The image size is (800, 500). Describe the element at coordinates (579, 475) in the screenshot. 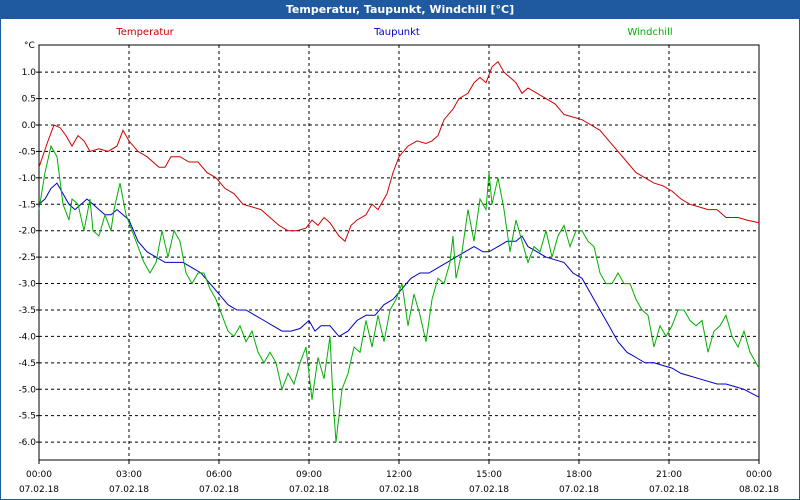

I see `x-tick-time: 18:00` at that location.